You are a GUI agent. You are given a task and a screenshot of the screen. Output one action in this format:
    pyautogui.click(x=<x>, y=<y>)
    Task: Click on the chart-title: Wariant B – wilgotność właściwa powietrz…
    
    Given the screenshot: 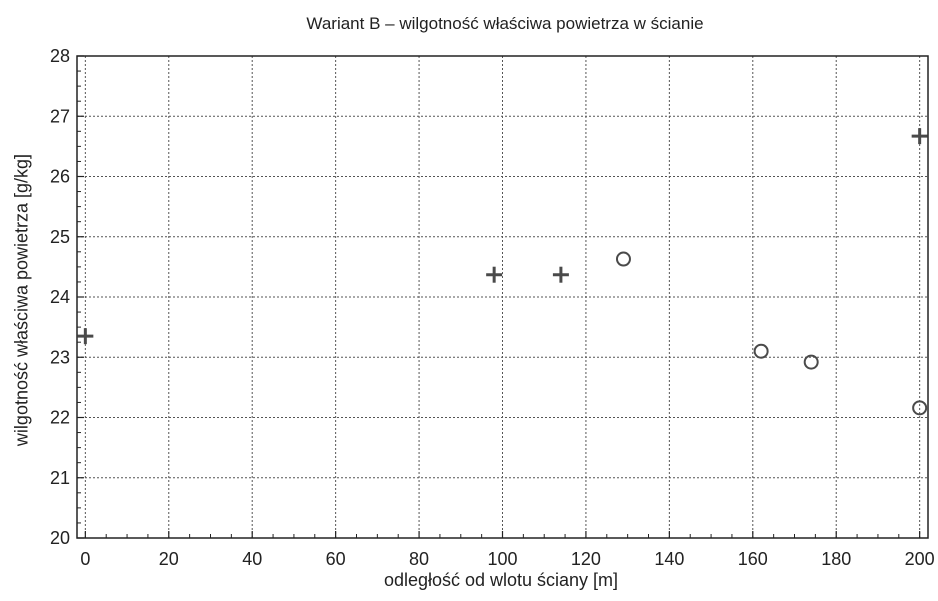 What is the action you would take?
    pyautogui.click(x=505, y=23)
    